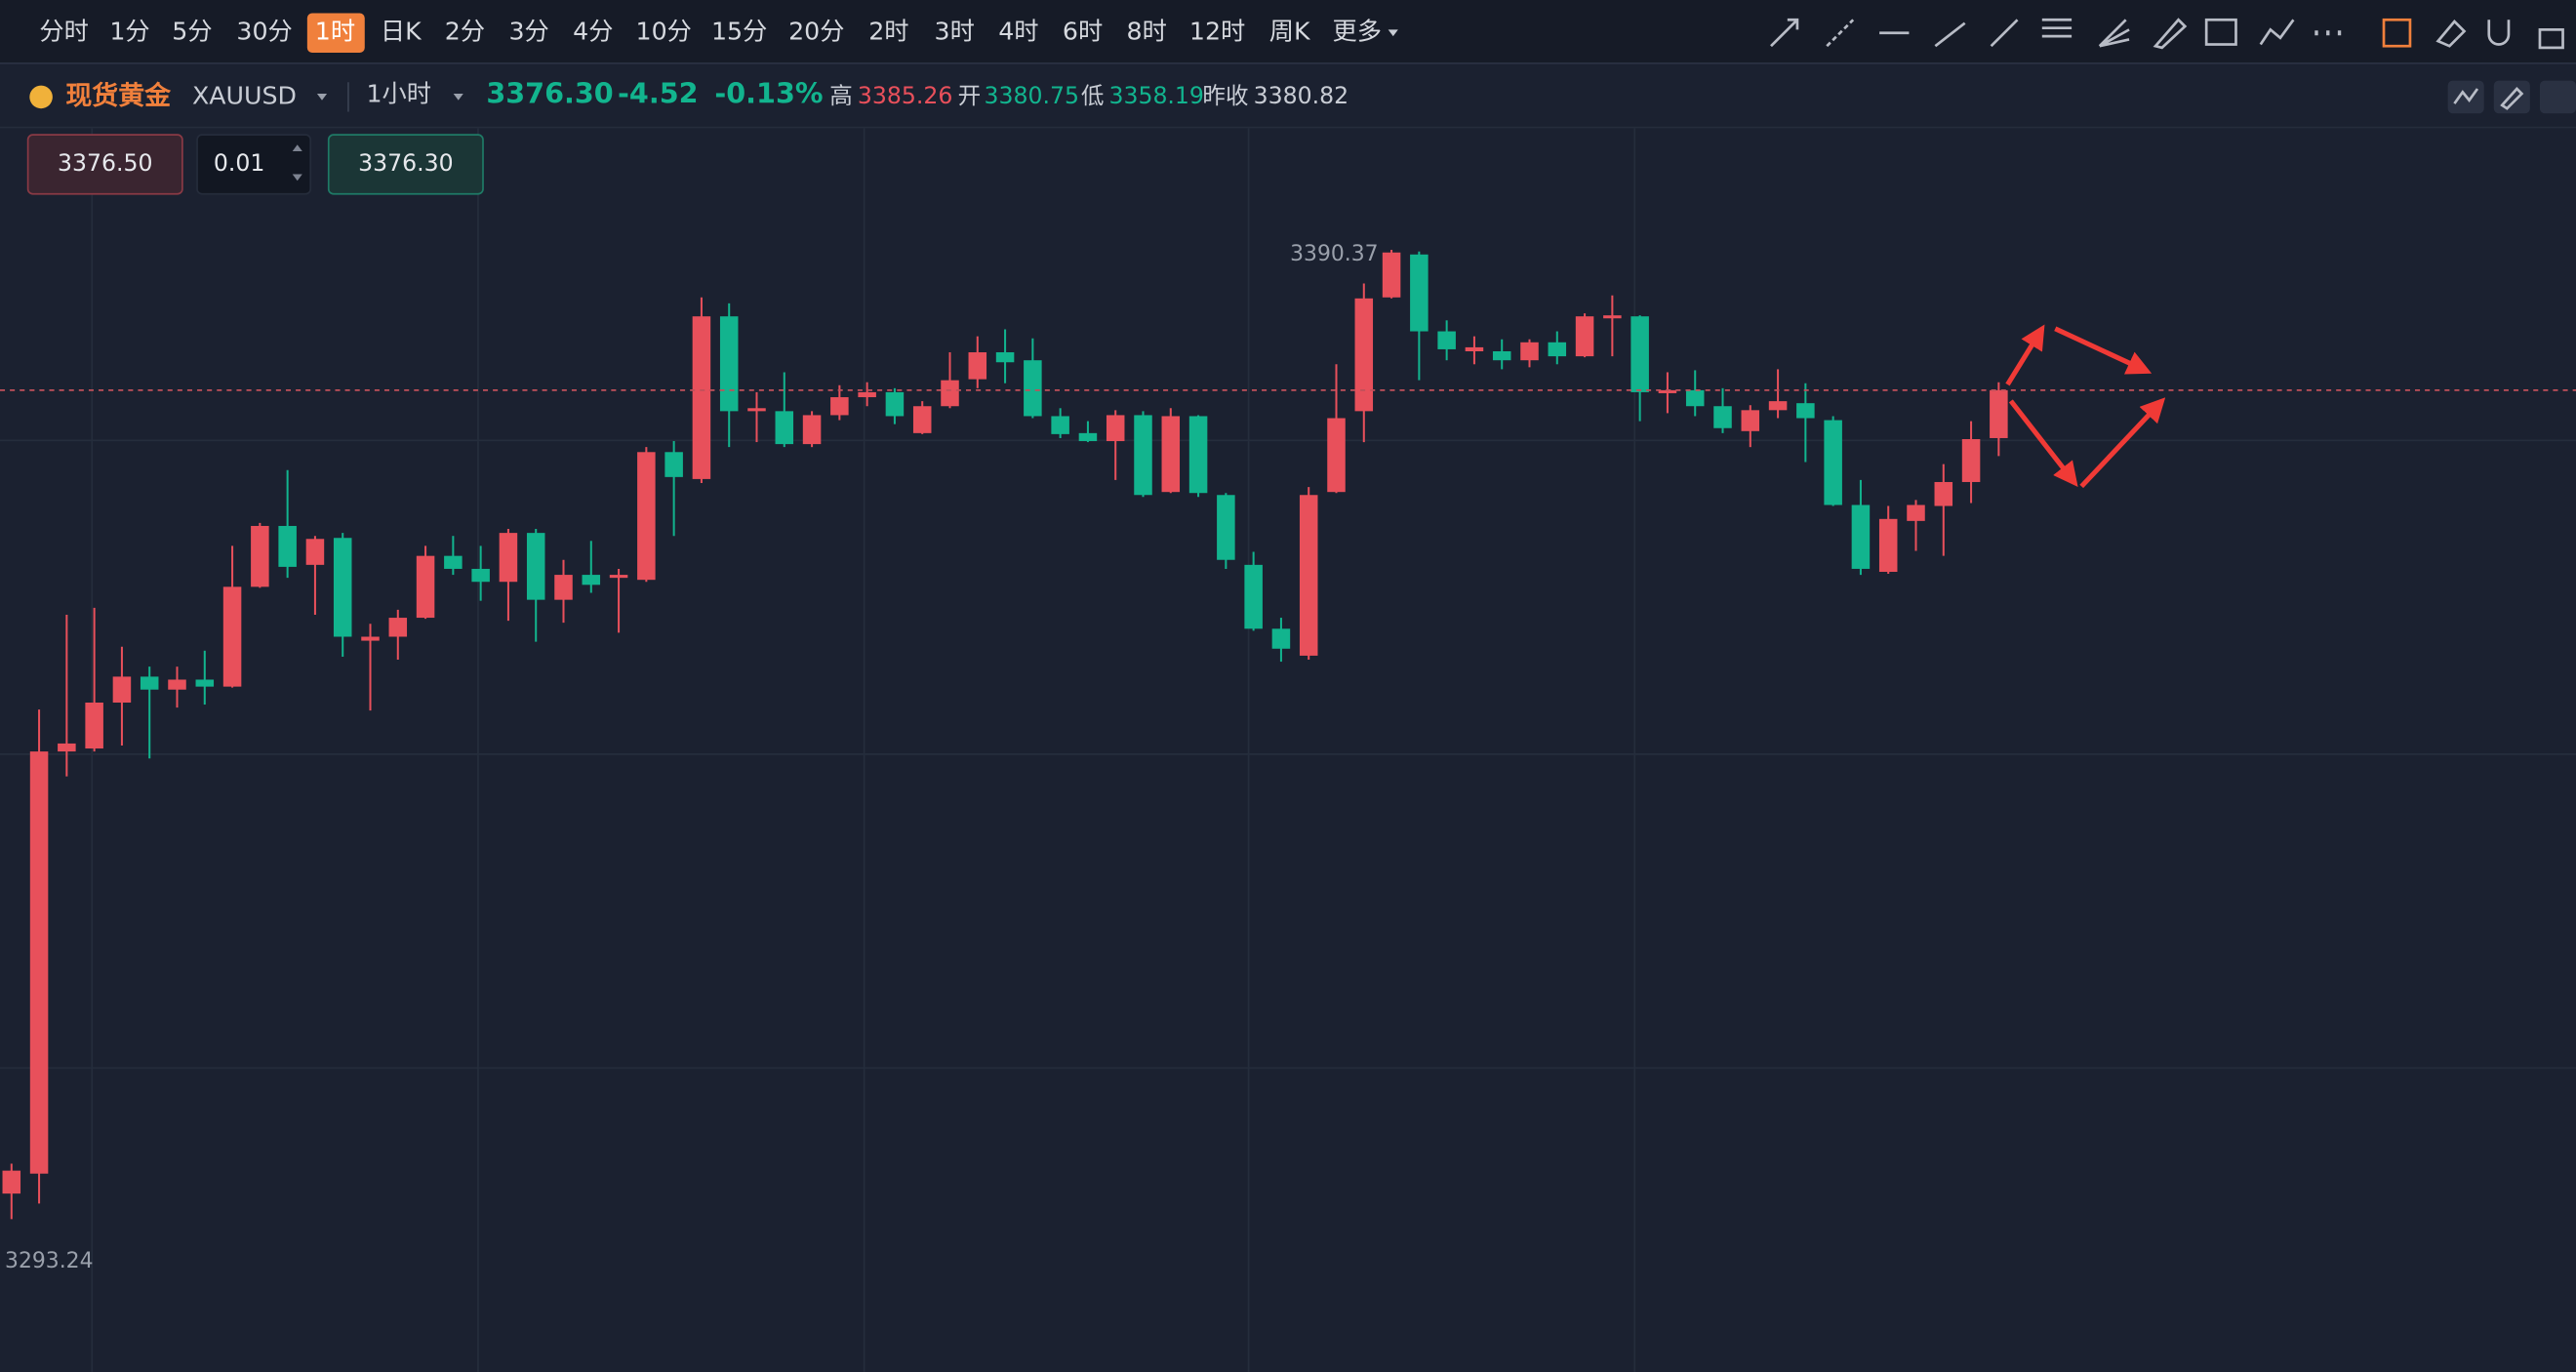  I want to click on interval-tab: 12时, so click(1217, 32).